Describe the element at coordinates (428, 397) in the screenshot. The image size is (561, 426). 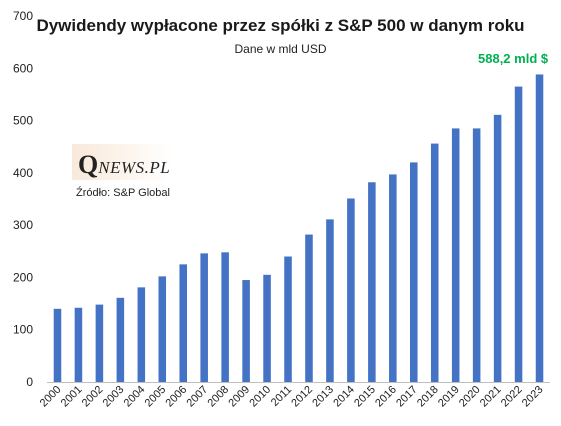
I see `x-tick-label: 2018` at that location.